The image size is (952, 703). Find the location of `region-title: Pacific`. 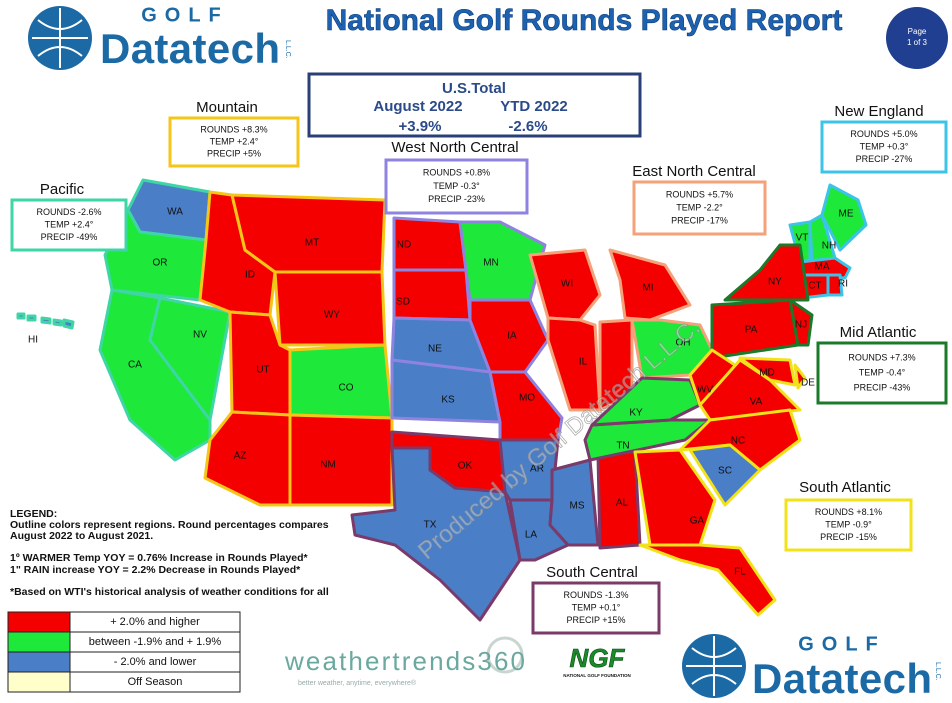

region-title: Pacific is located at coordinates (62, 189).